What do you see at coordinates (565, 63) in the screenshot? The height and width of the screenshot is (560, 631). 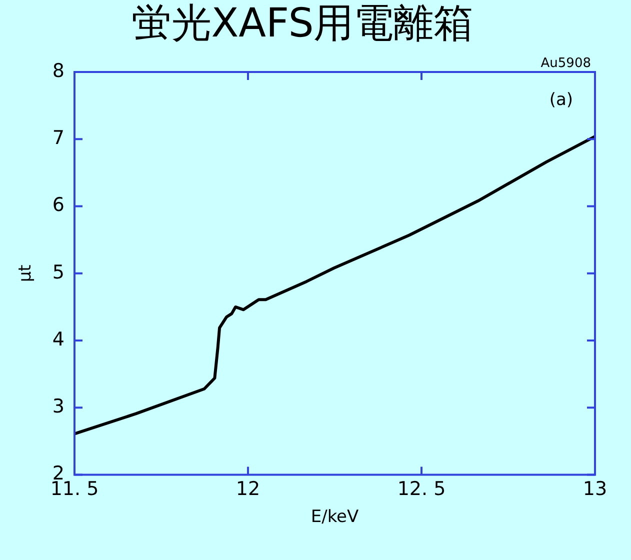 I see `text: Au5908` at bounding box center [565, 63].